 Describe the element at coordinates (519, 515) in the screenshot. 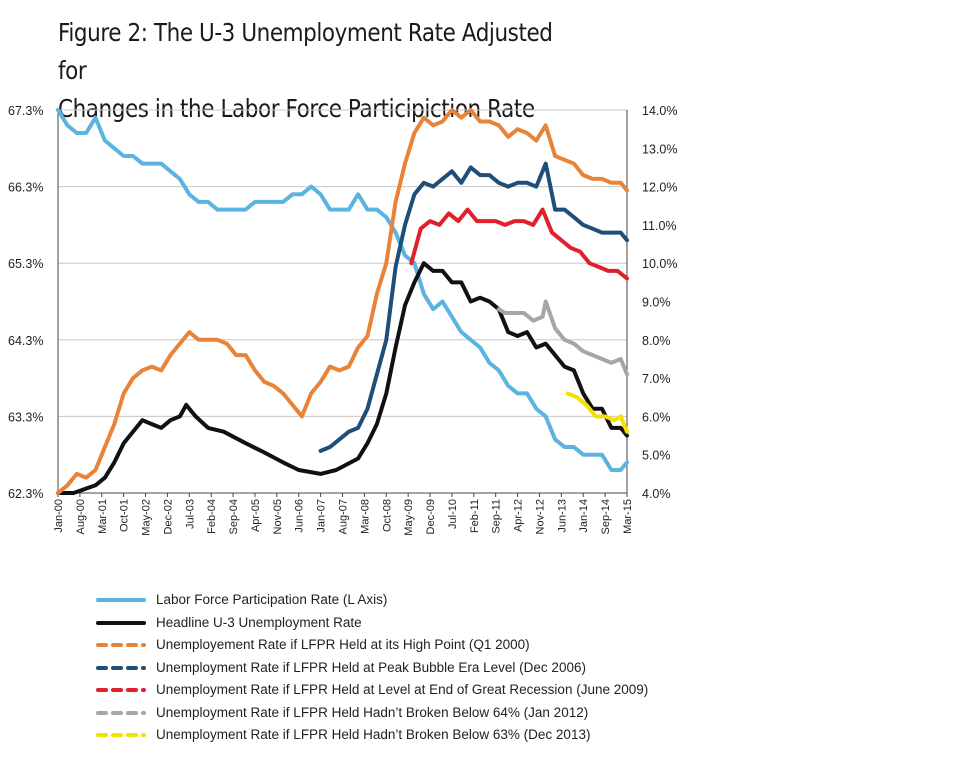

I see `x-tick-label: Apr-12` at that location.